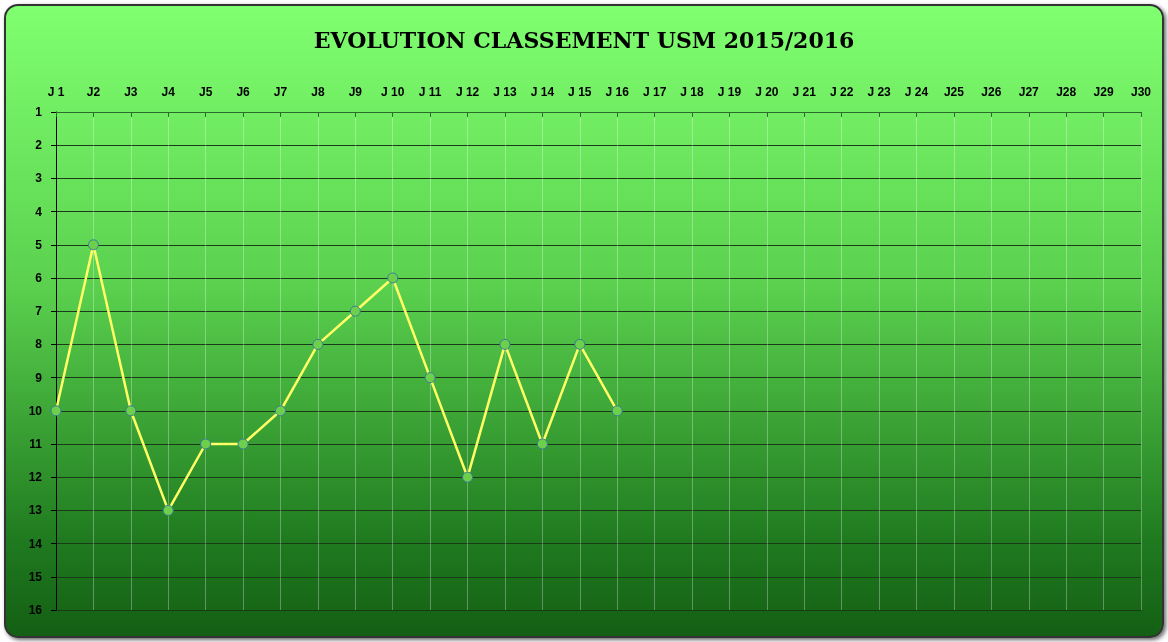 The width and height of the screenshot is (1168, 642). What do you see at coordinates (35, 543) in the screenshot?
I see `y-tick-label: 14` at bounding box center [35, 543].